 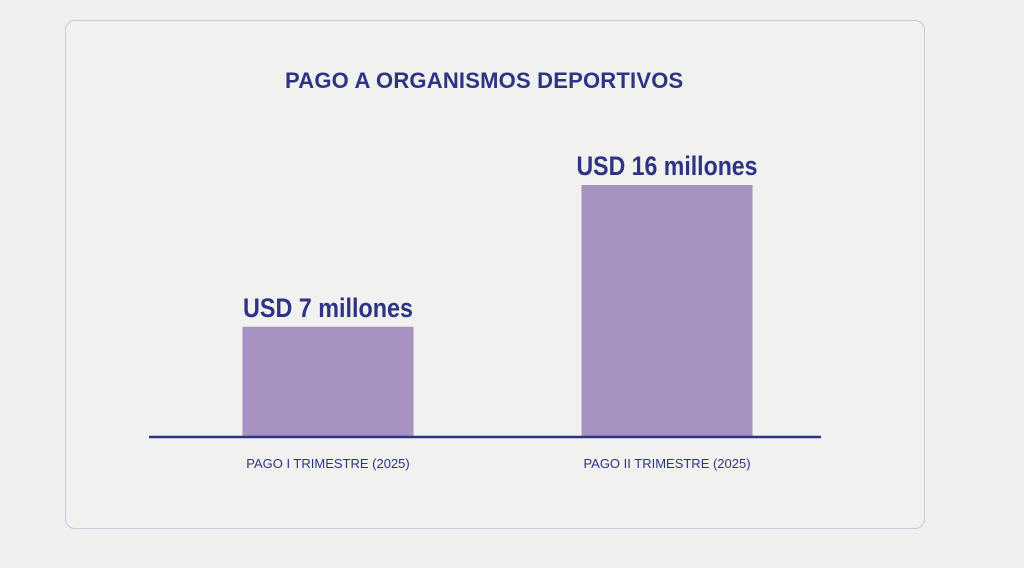 What do you see at coordinates (667, 166) in the screenshot?
I see `data-label-2: USD 16 millones` at bounding box center [667, 166].